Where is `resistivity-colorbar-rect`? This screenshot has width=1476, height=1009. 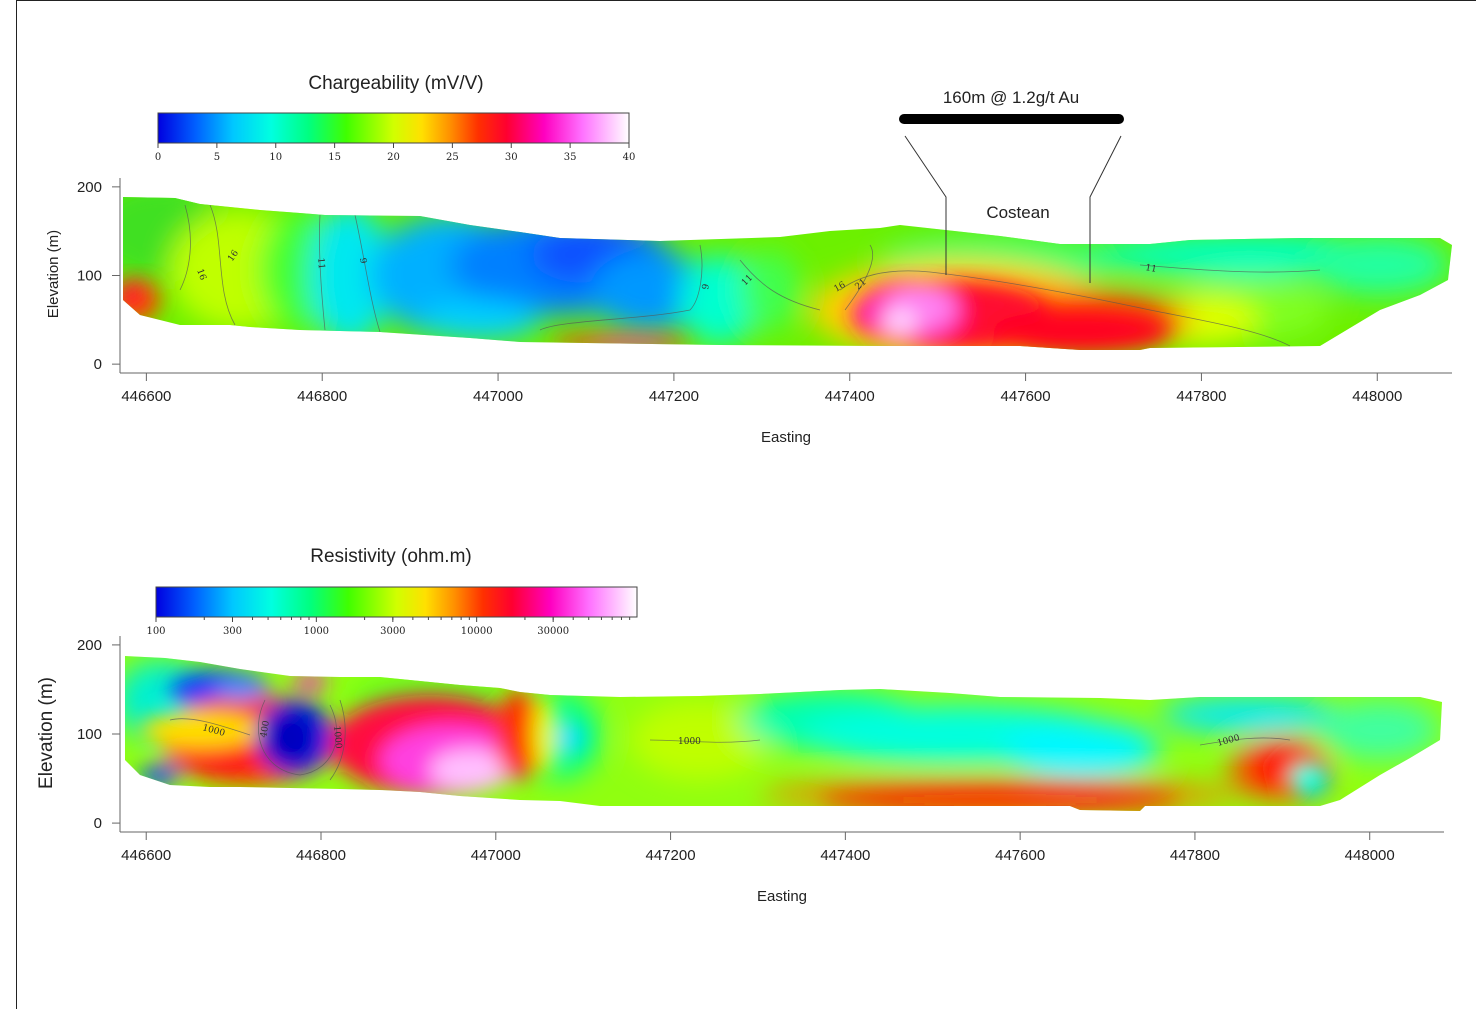 resistivity-colorbar-rect is located at coordinates (396, 602).